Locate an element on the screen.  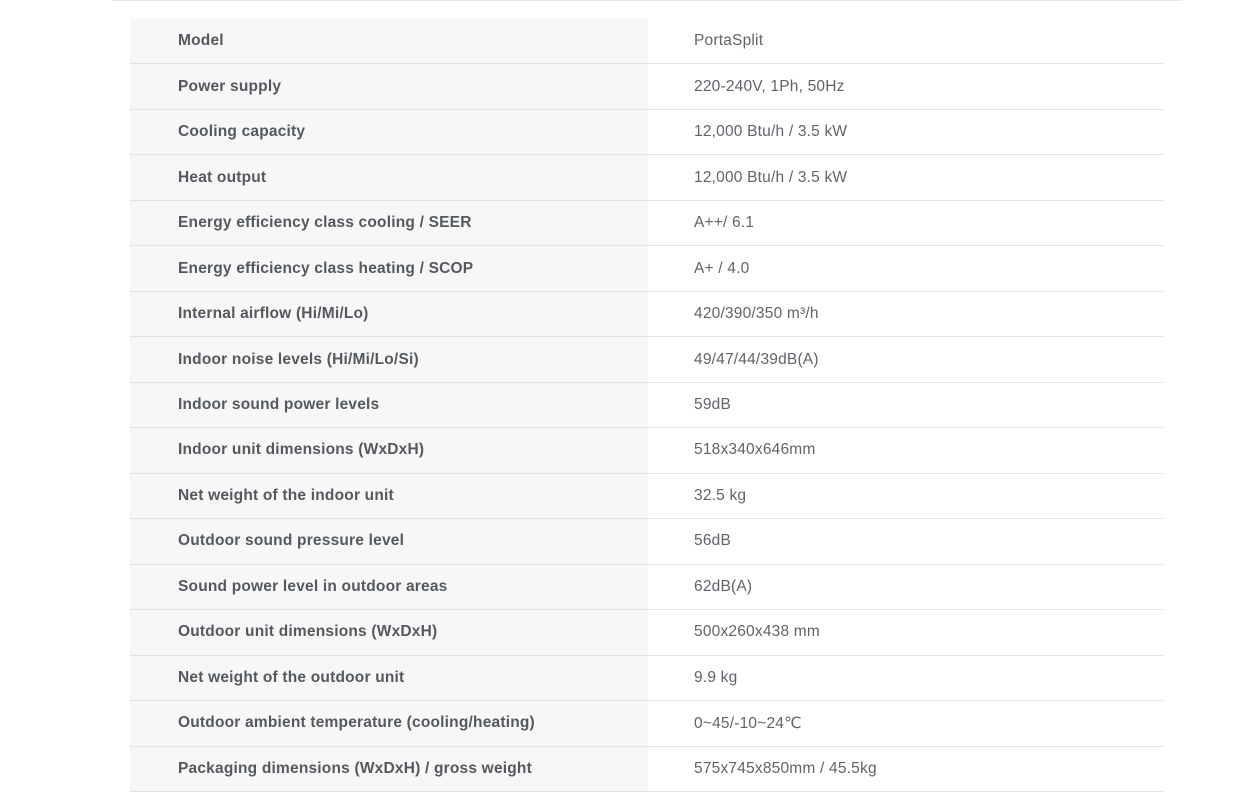
table-row: Power supply 220-240V, 1Ph, 50Hz is located at coordinates (646, 87).